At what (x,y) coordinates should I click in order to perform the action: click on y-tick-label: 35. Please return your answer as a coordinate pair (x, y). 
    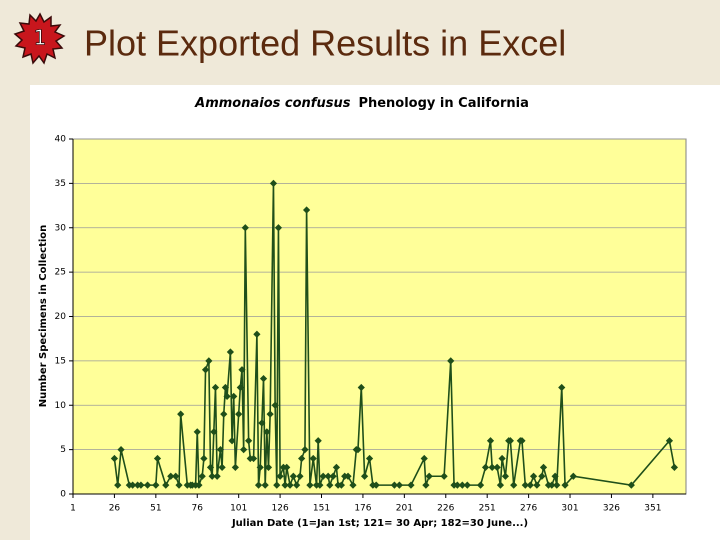
    Looking at the image, I should click on (60, 184).